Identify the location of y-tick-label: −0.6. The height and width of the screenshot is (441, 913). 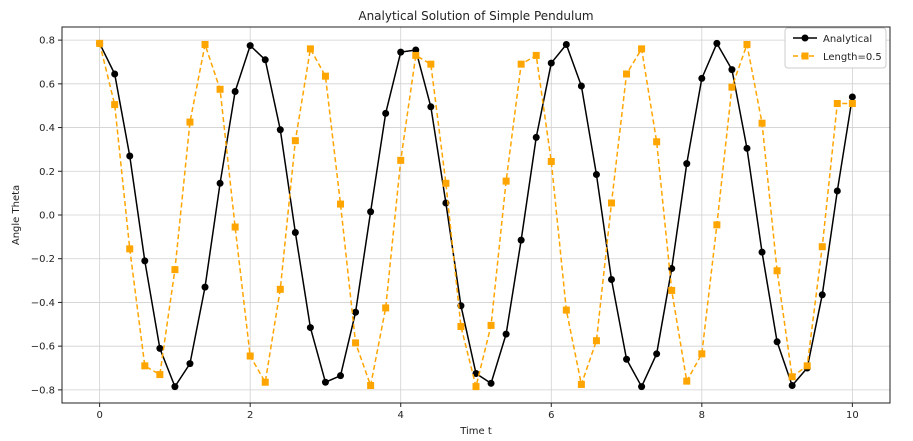
(43, 347).